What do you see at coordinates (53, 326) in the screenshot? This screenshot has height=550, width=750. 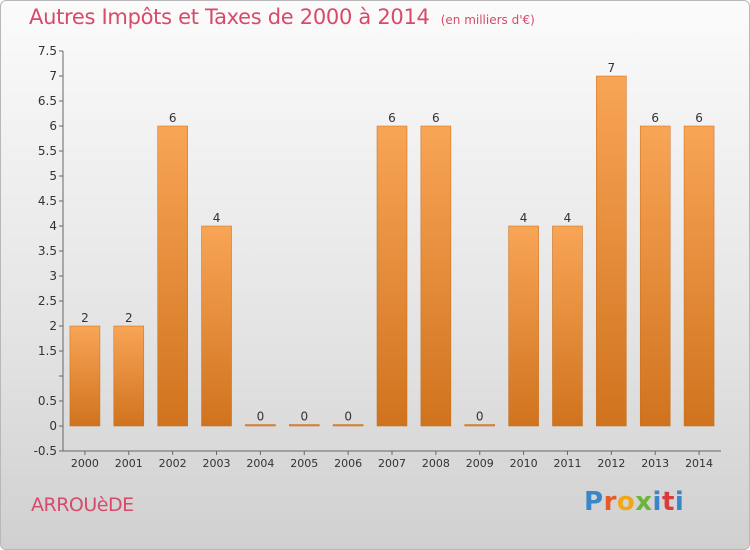 I see `y-tick-label: 2` at bounding box center [53, 326].